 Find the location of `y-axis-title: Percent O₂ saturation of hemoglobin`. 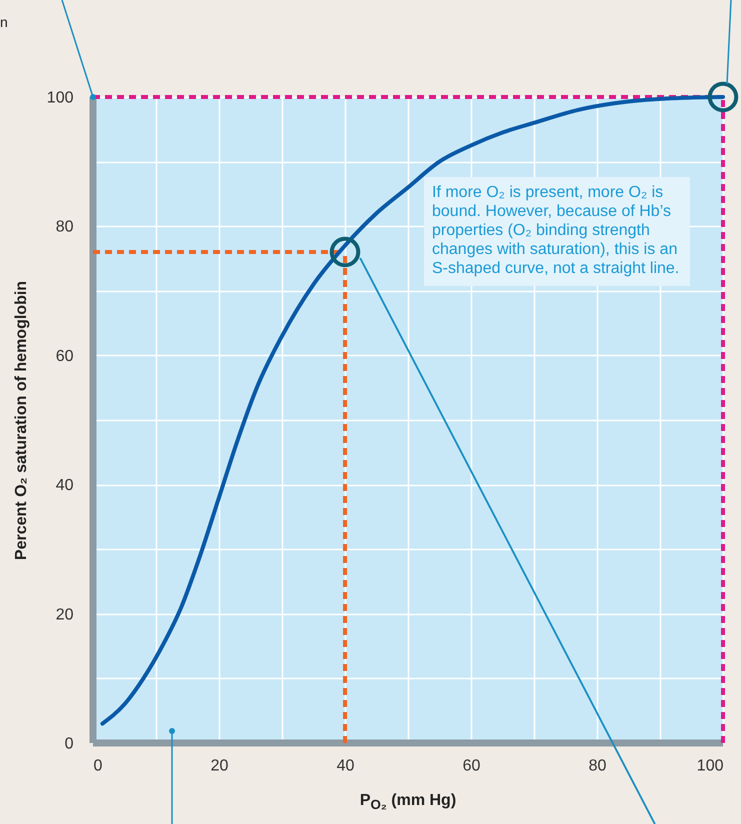

y-axis-title: Percent O₂ saturation of hemoglobin is located at coordinates (21, 420).